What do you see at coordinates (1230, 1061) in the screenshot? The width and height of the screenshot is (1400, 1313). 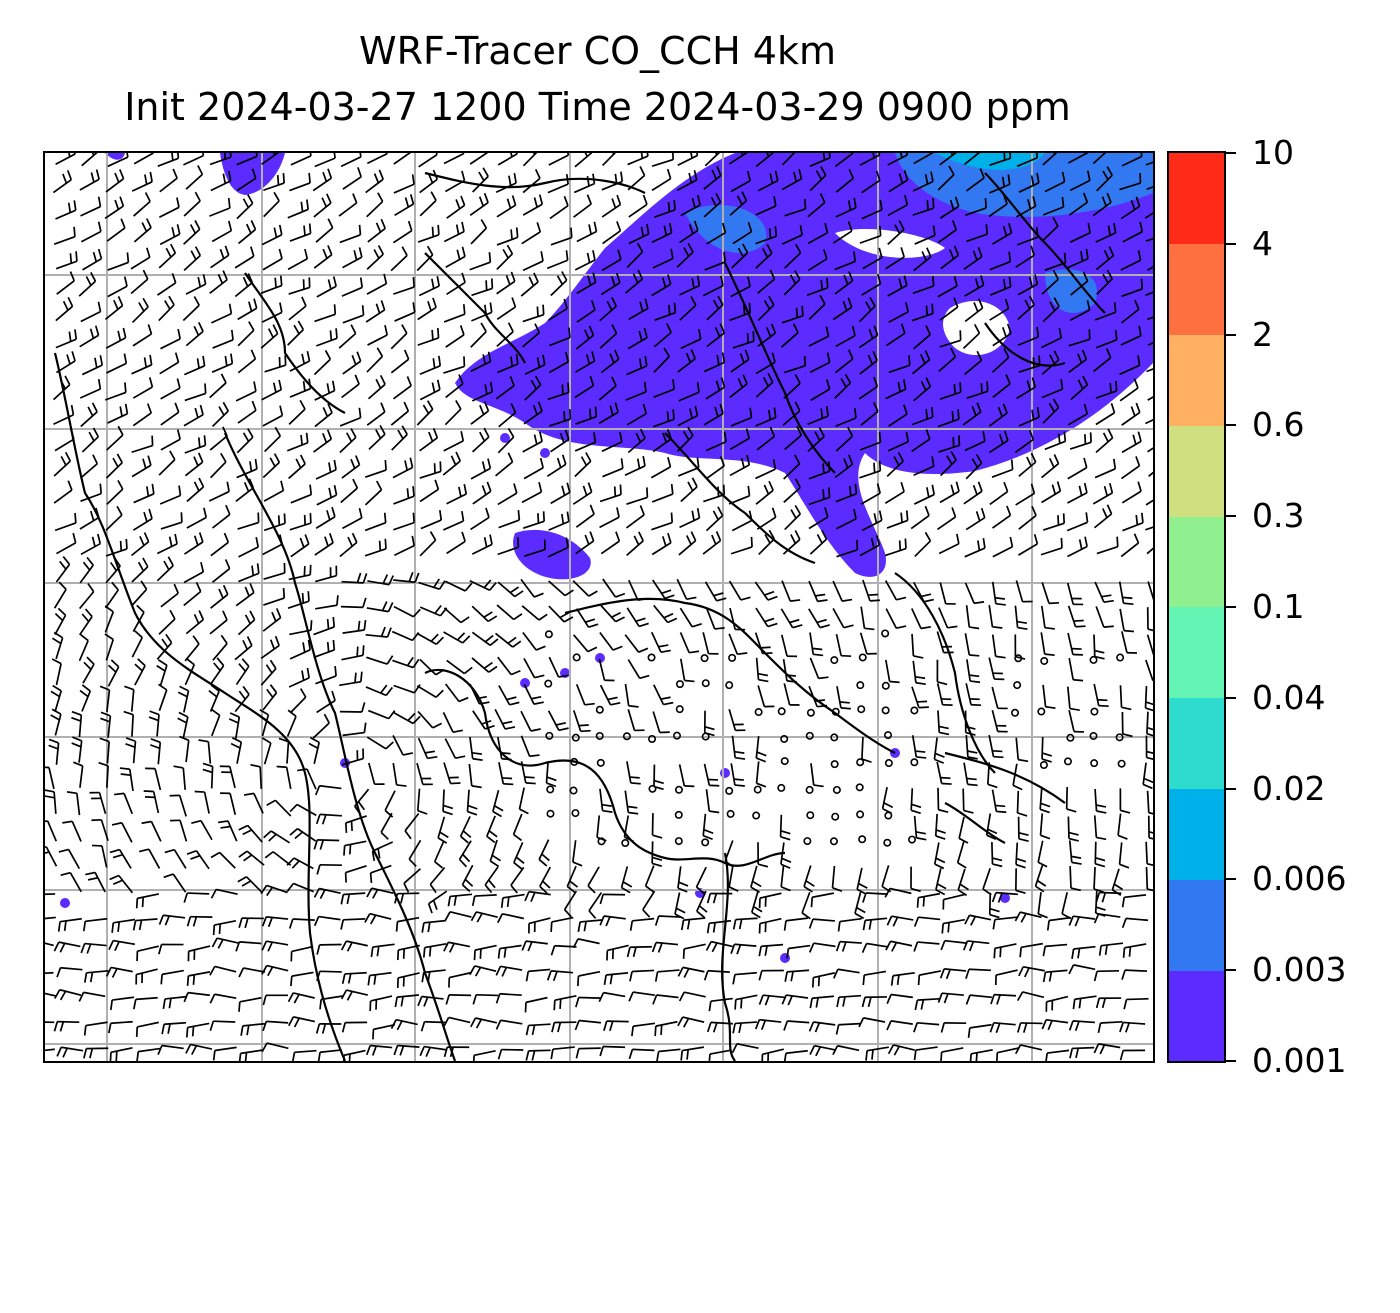 I see `colorbar-tick` at bounding box center [1230, 1061].